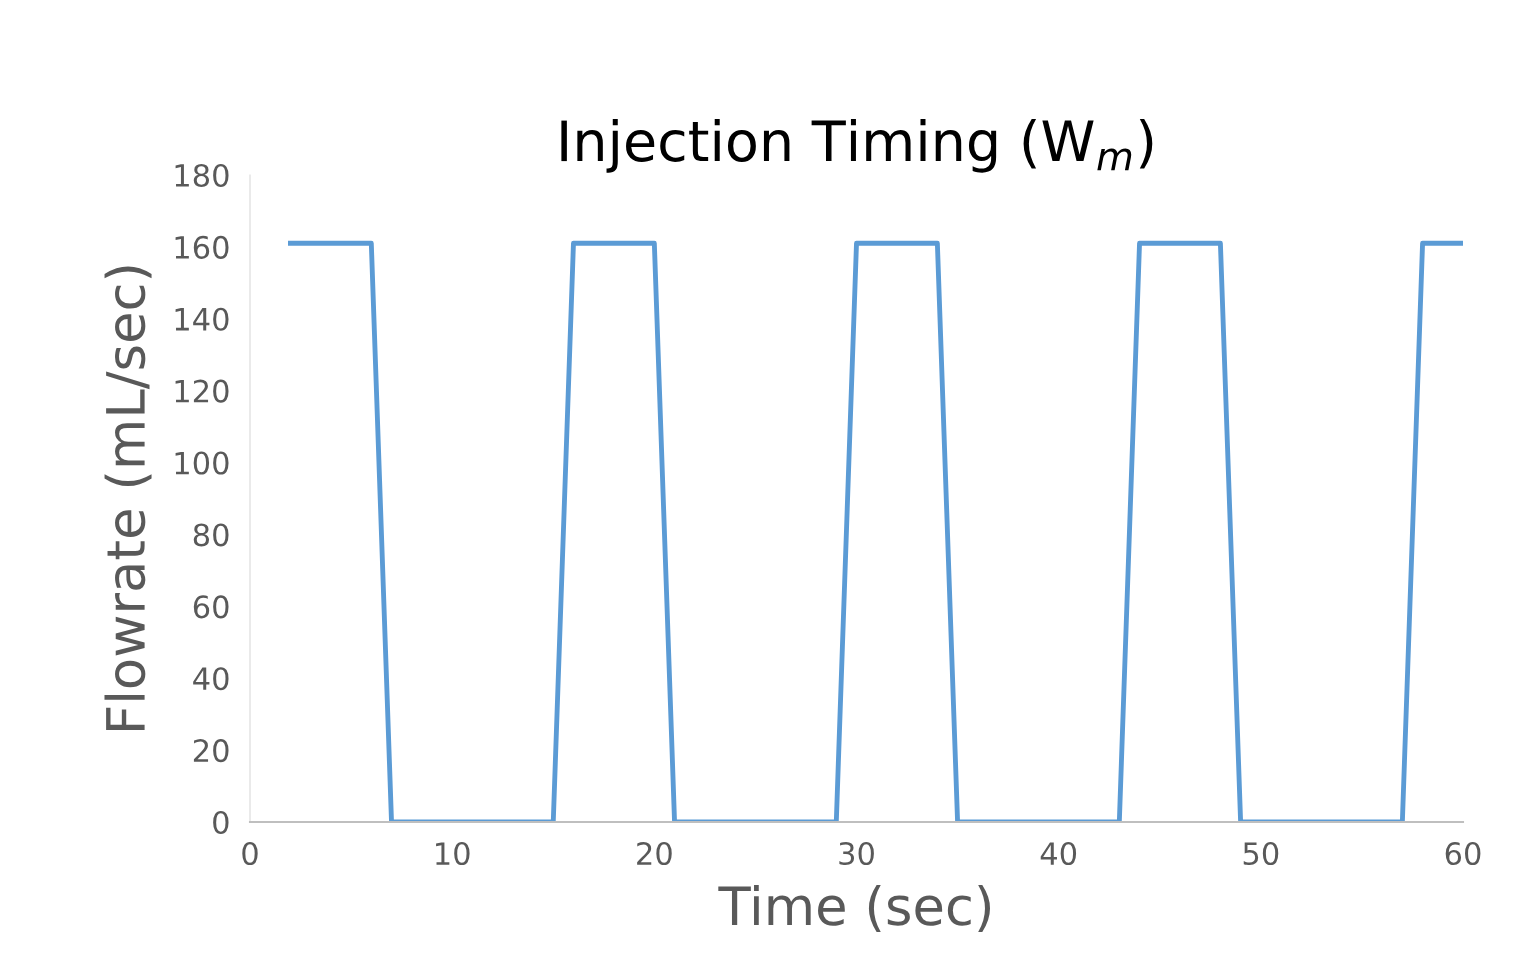 The width and height of the screenshot is (1520, 978). What do you see at coordinates (202, 247) in the screenshot?
I see `y-tick-label: 160` at bounding box center [202, 247].